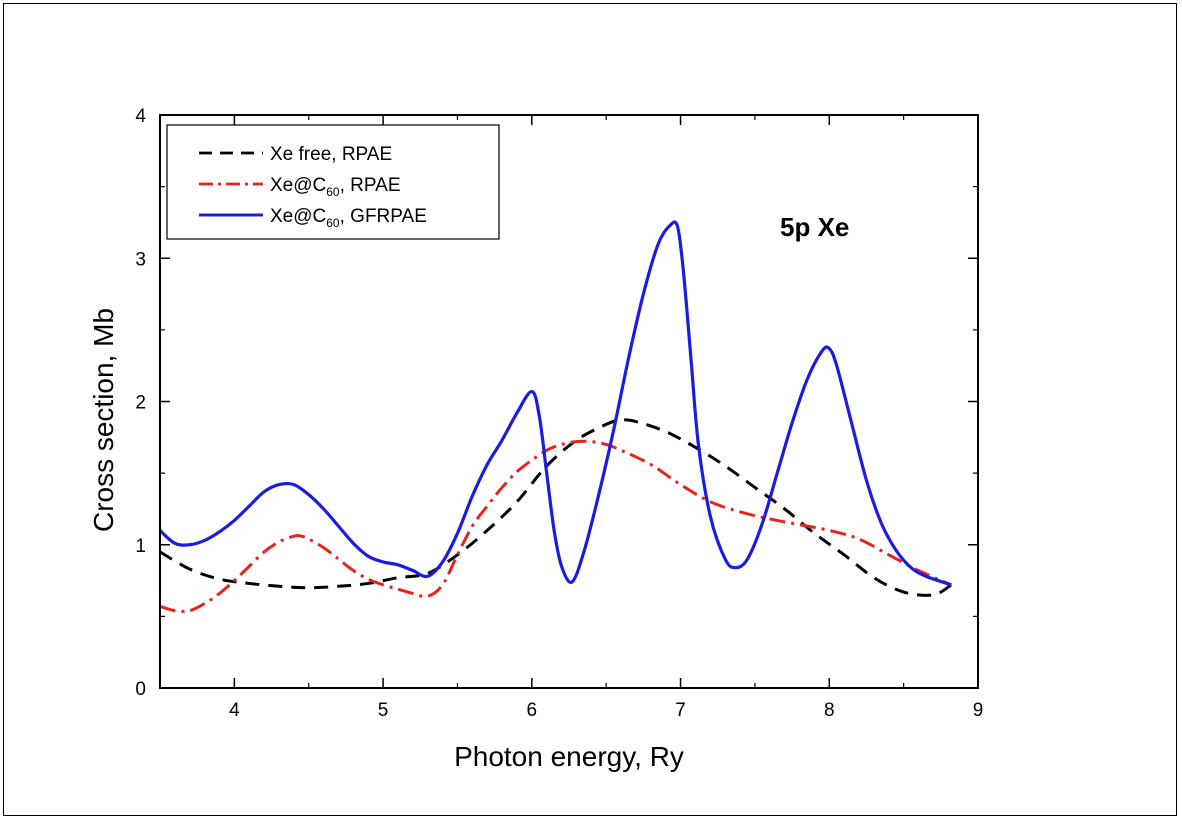  I want to click on x-axis-title: Photon energy, Ry, so click(569, 756).